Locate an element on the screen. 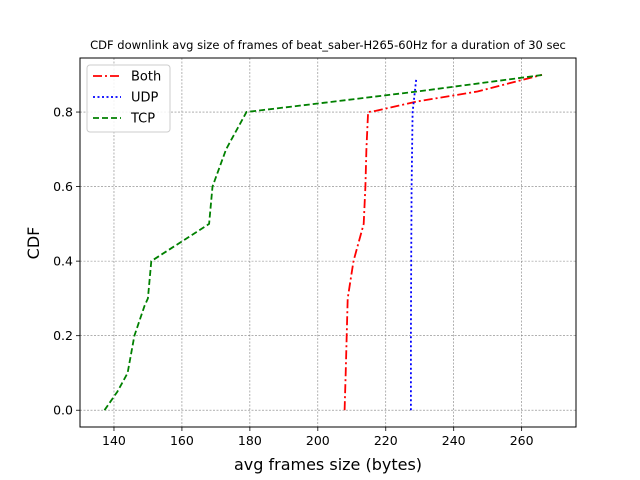  x-tick-label: 220 is located at coordinates (386, 440).